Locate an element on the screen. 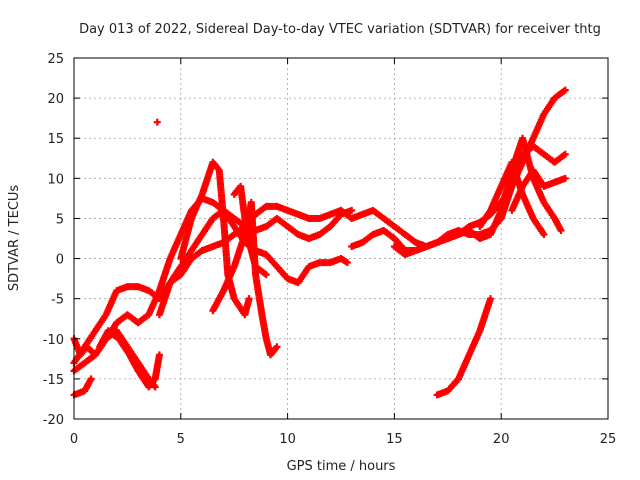 The width and height of the screenshot is (640, 480). y-tick-label: -20 is located at coordinates (53, 420).